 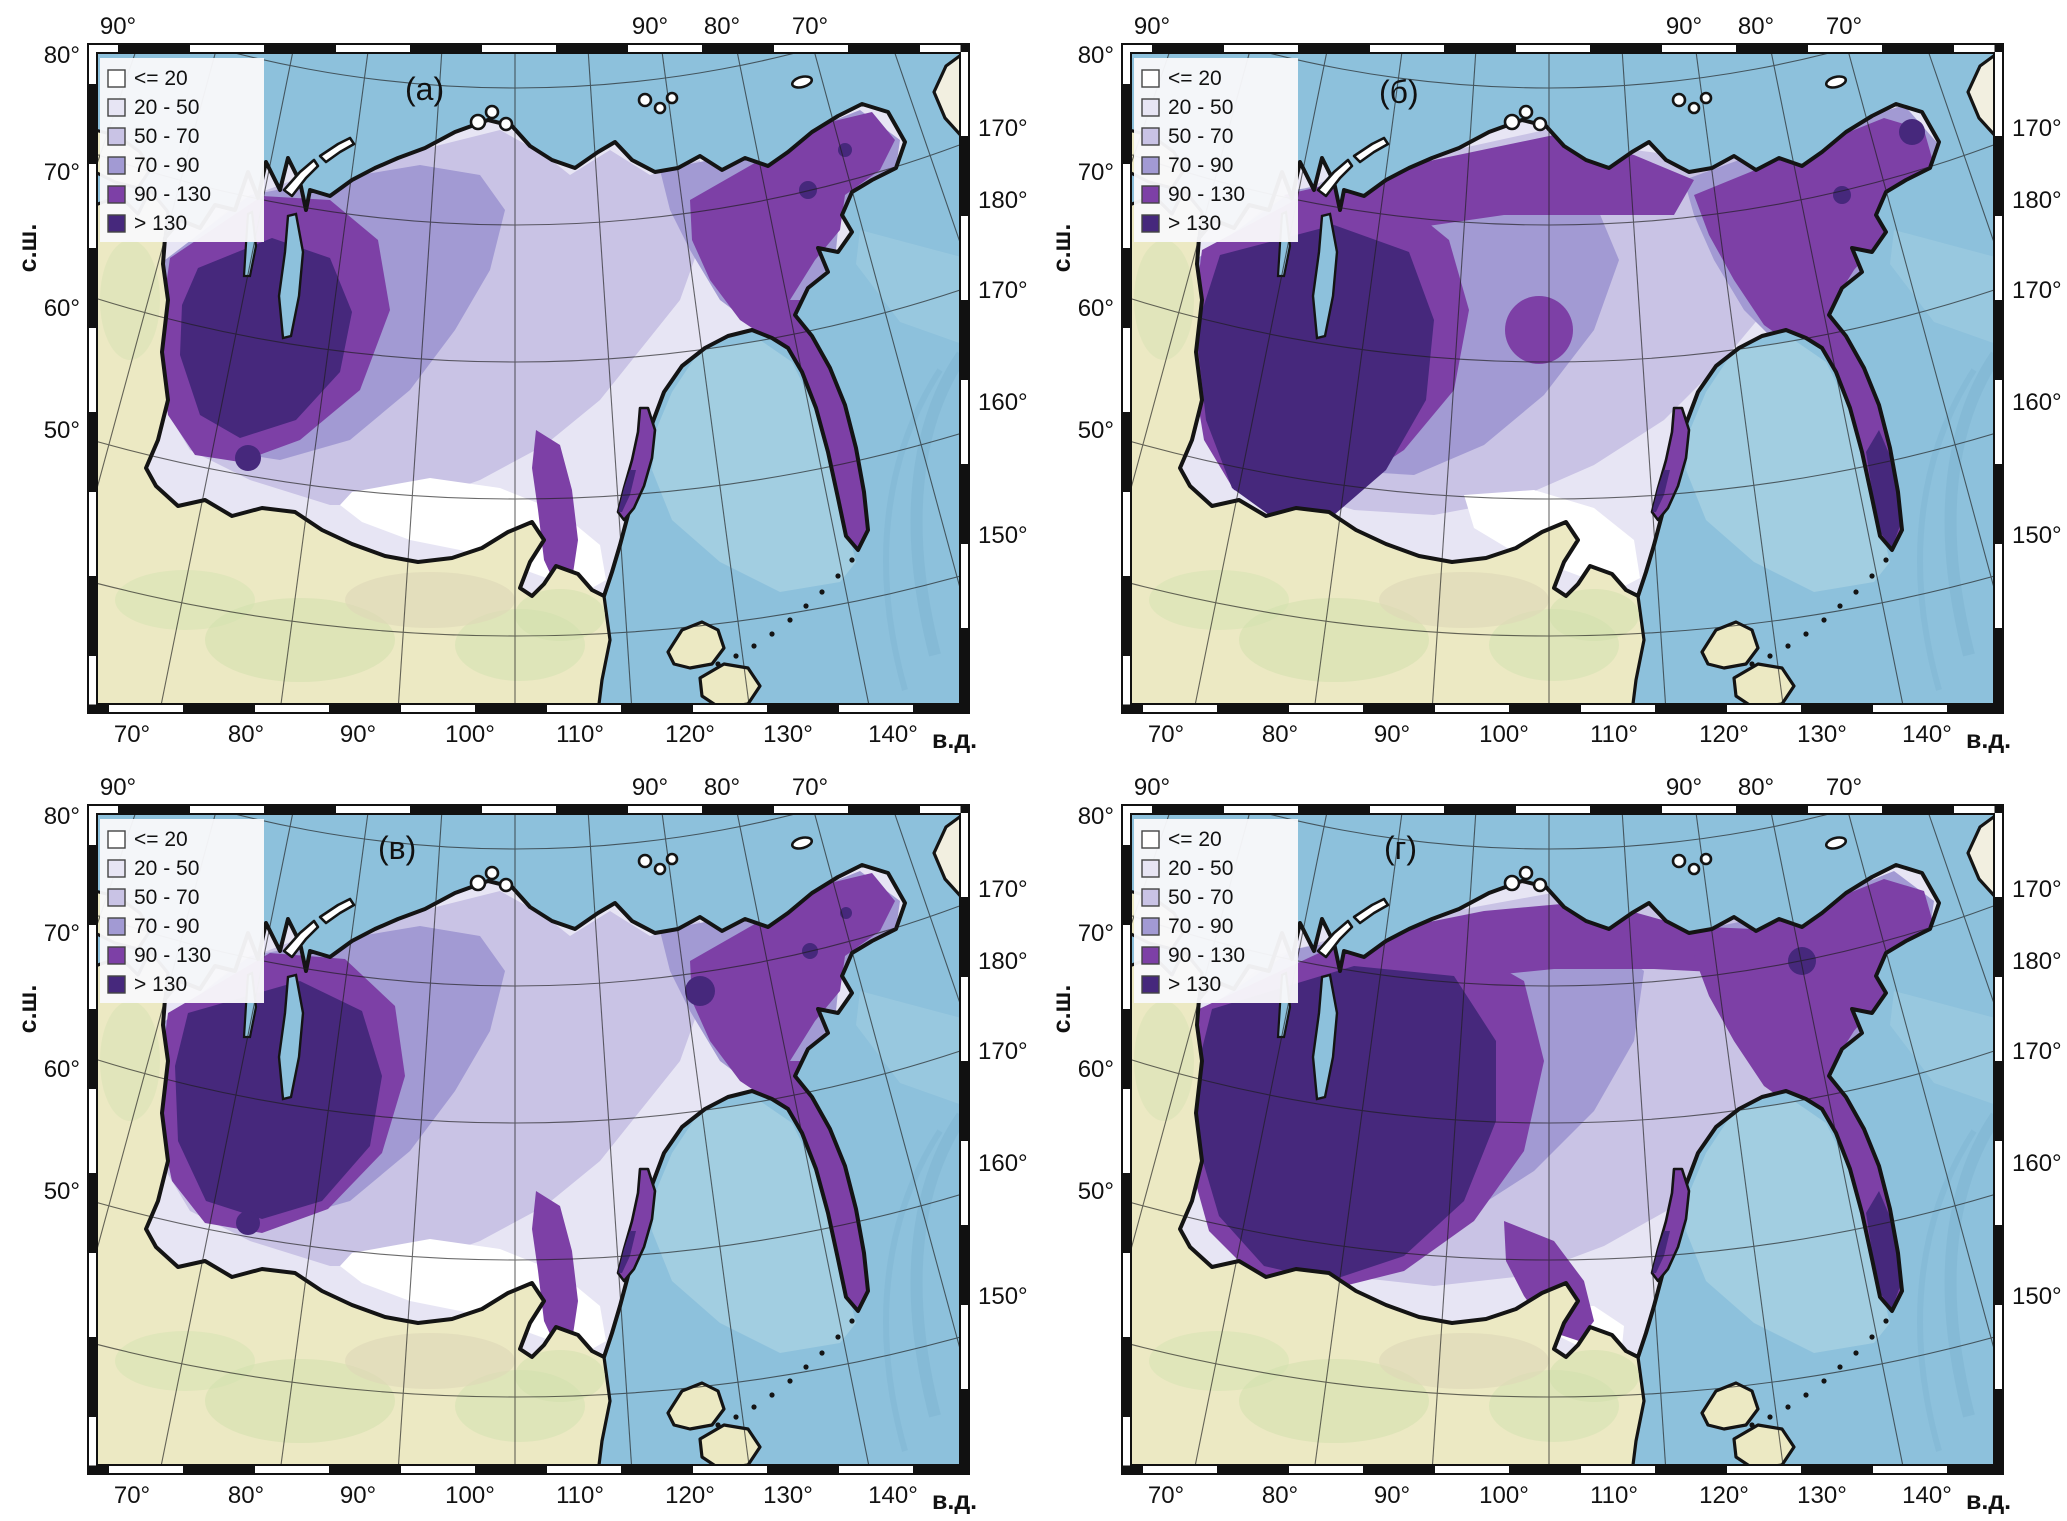 I want to click on map-legend: <= 20 20 - 50 50 - 70 70 - 90 90 - 130 > 130, so click(x=182, y=911).